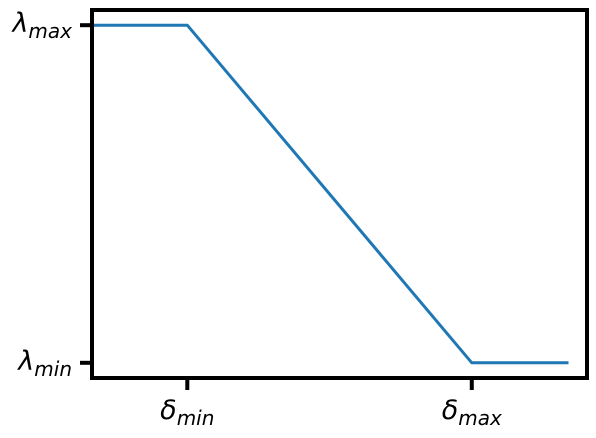 Image resolution: width=596 pixels, height=438 pixels. I want to click on x-tick-label-max-symbol: δ, so click(450, 410).